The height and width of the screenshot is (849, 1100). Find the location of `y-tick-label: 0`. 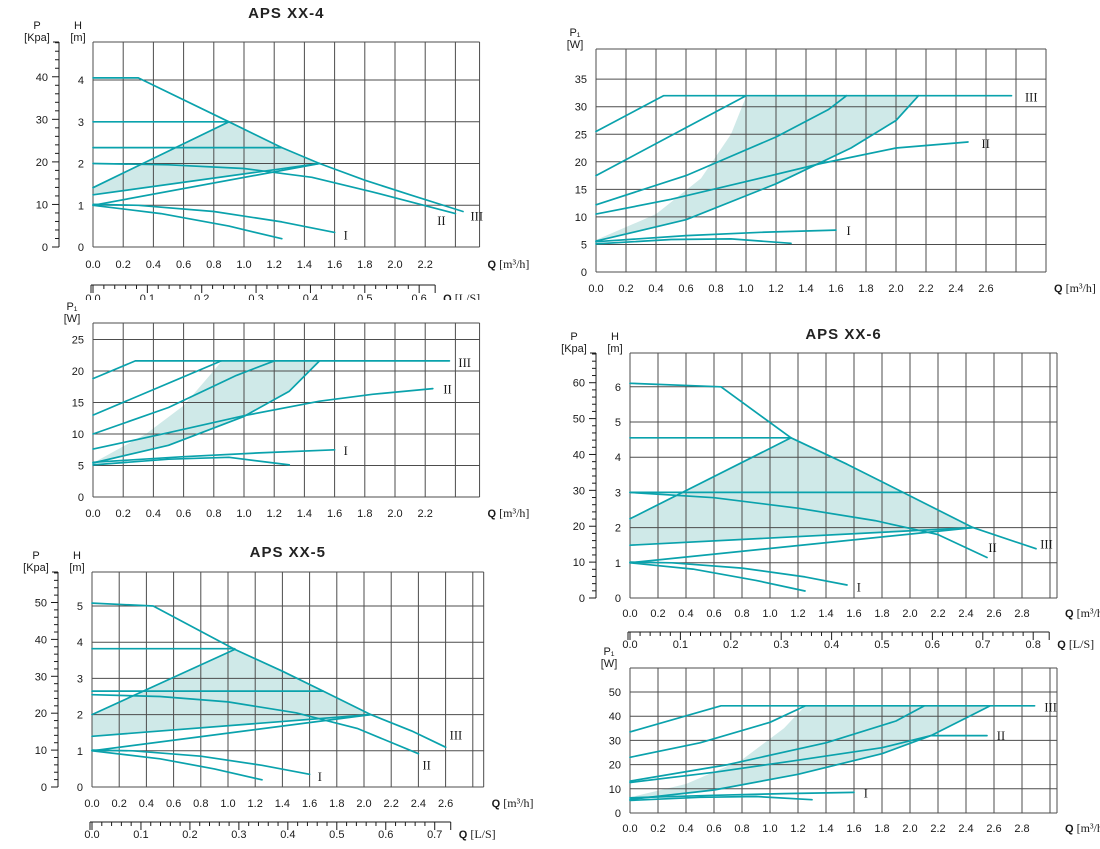

y-tick-label: 0 is located at coordinates (618, 814).